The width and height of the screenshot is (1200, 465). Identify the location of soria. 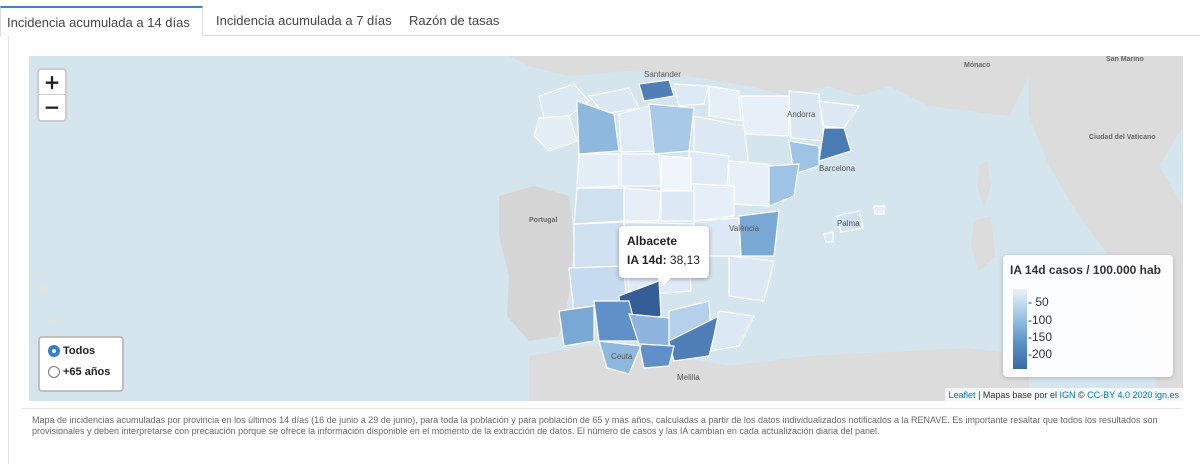
(709, 168).